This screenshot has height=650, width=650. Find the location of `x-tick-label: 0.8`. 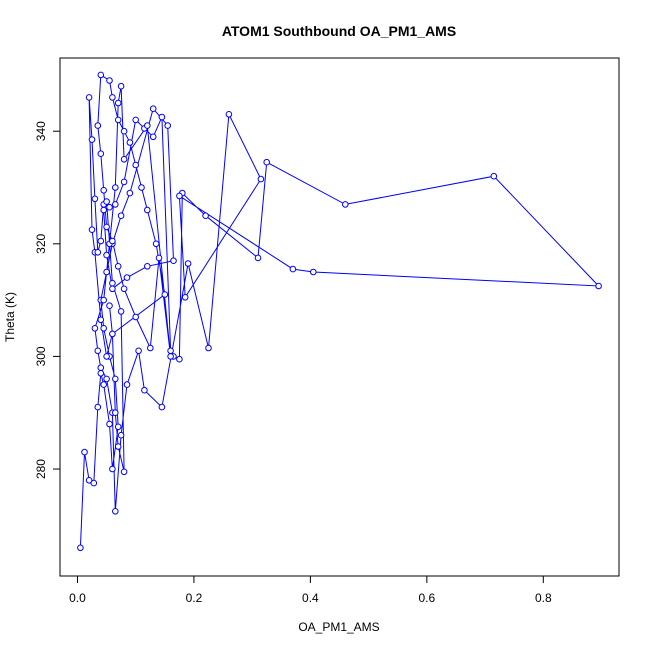

x-tick-label: 0.8 is located at coordinates (543, 598).